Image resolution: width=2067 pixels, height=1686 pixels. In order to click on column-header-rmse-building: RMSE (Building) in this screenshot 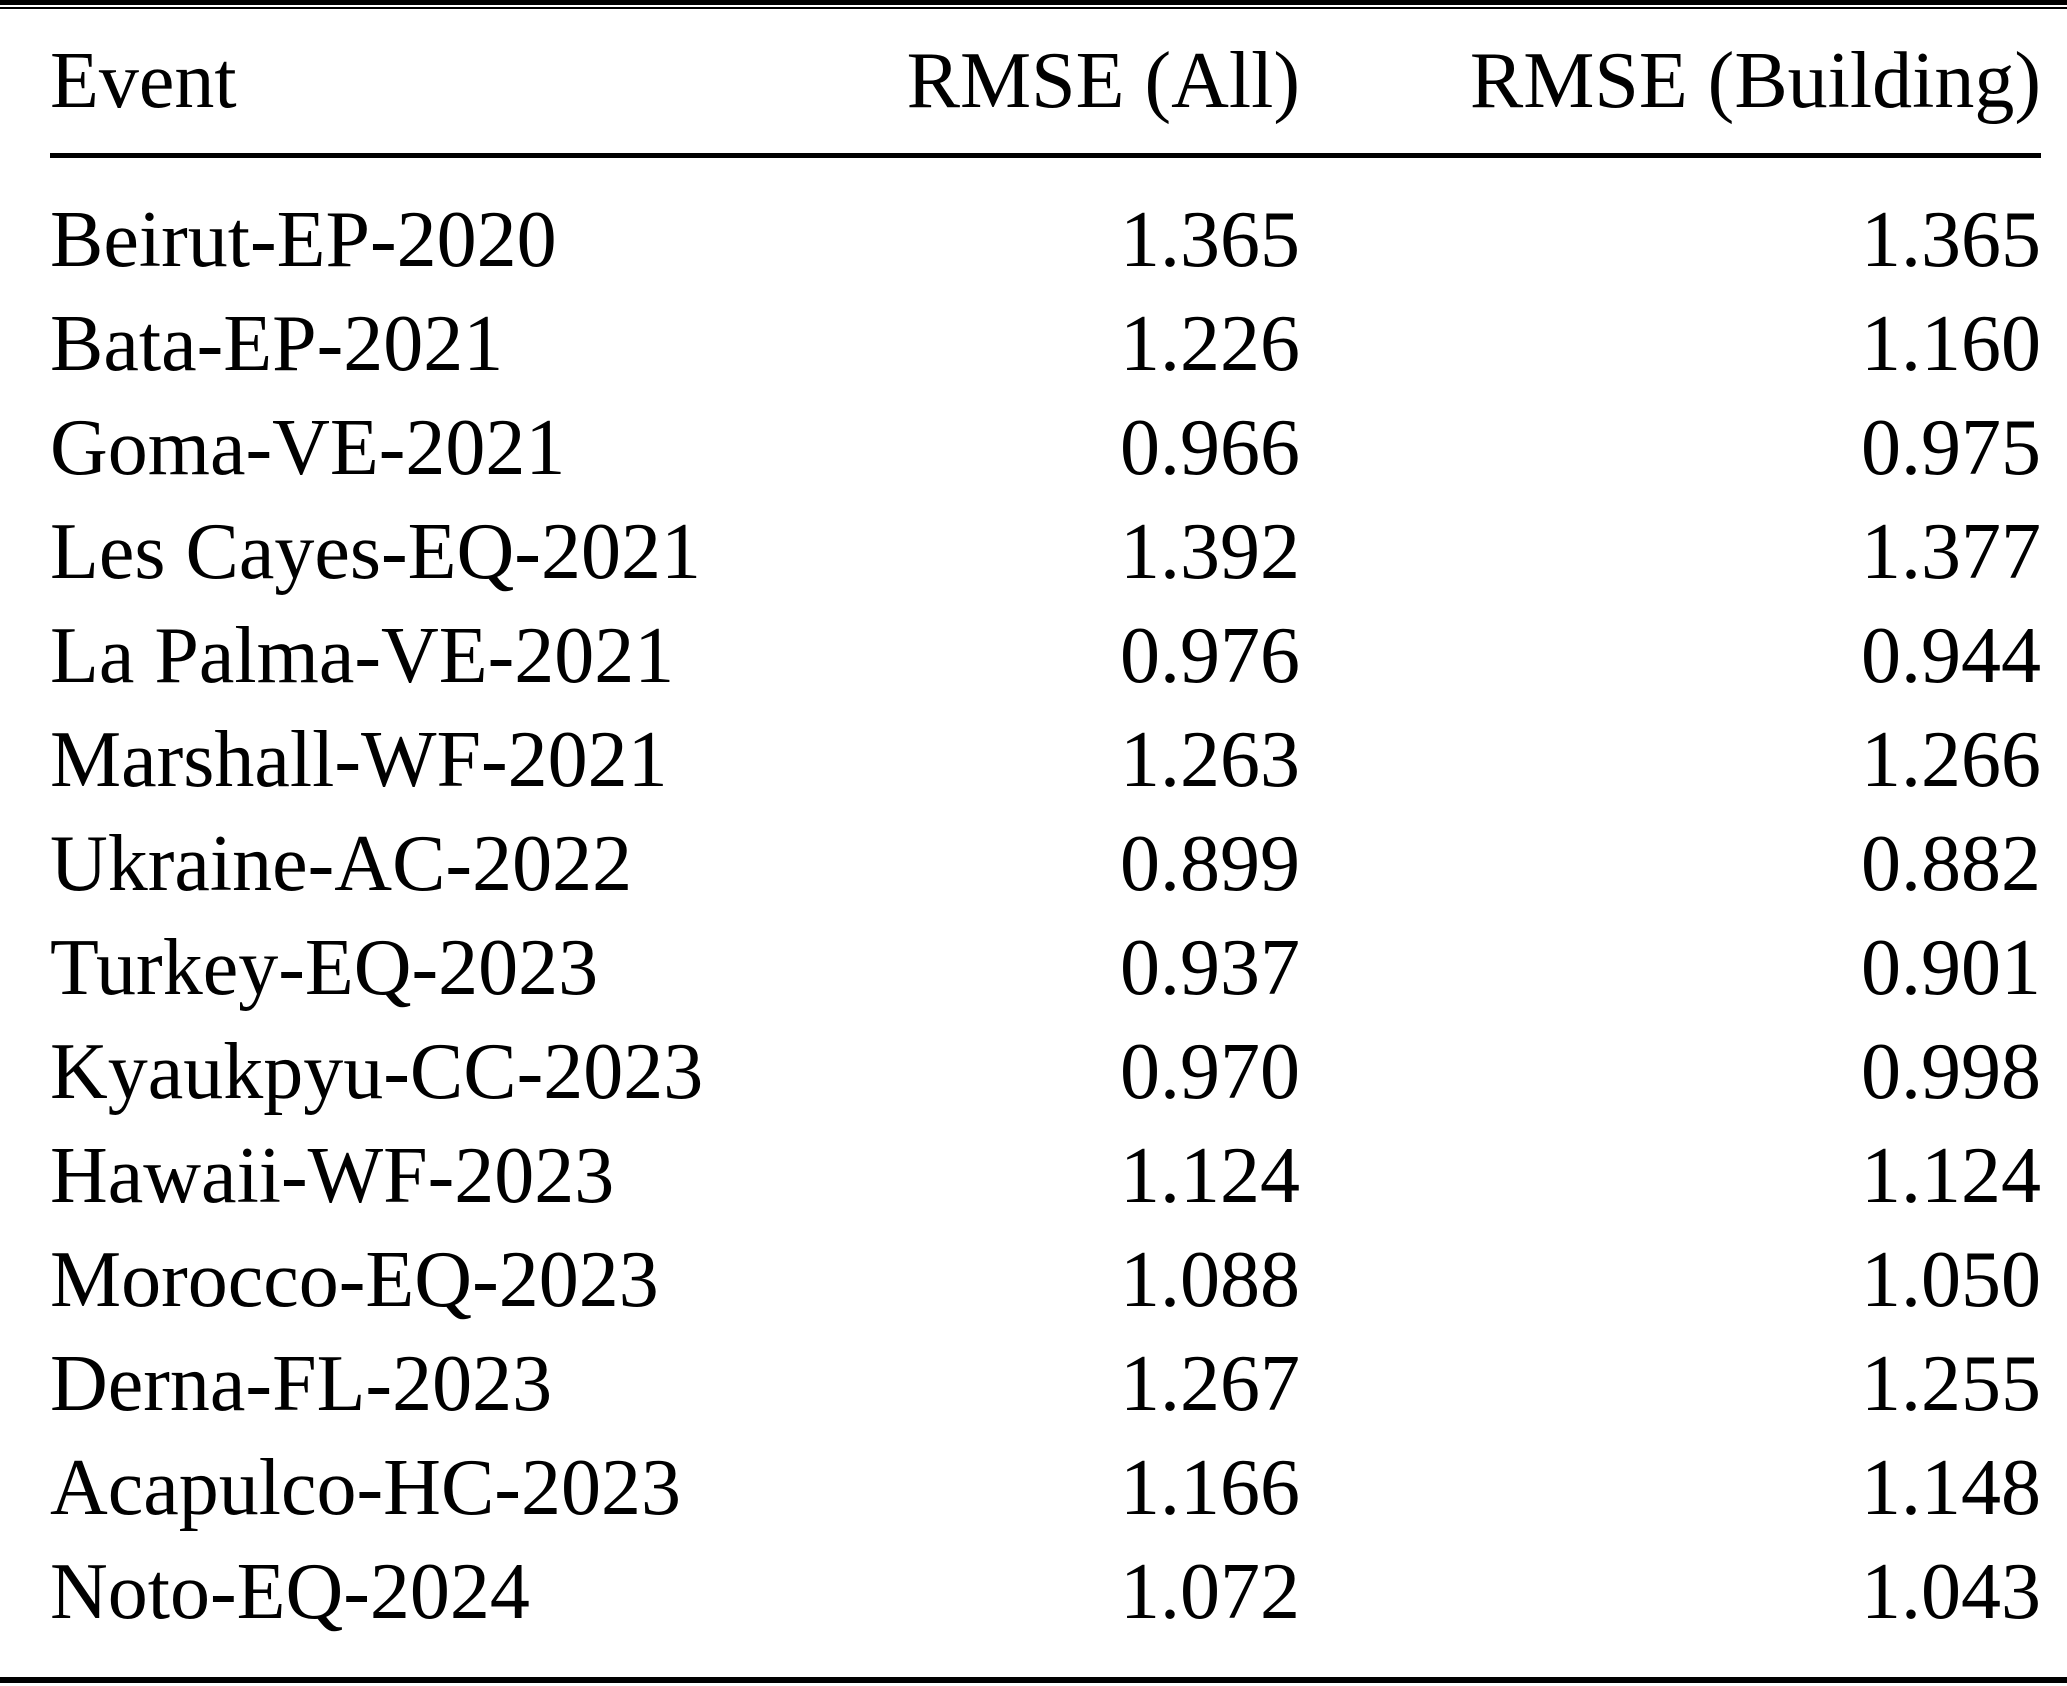, I will do `click(1670, 83)`.